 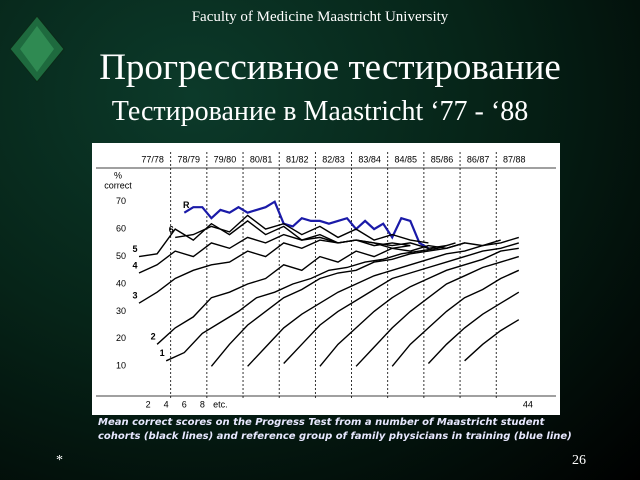 What do you see at coordinates (121, 366) in the screenshot?
I see `y-tick-label: 10` at bounding box center [121, 366].